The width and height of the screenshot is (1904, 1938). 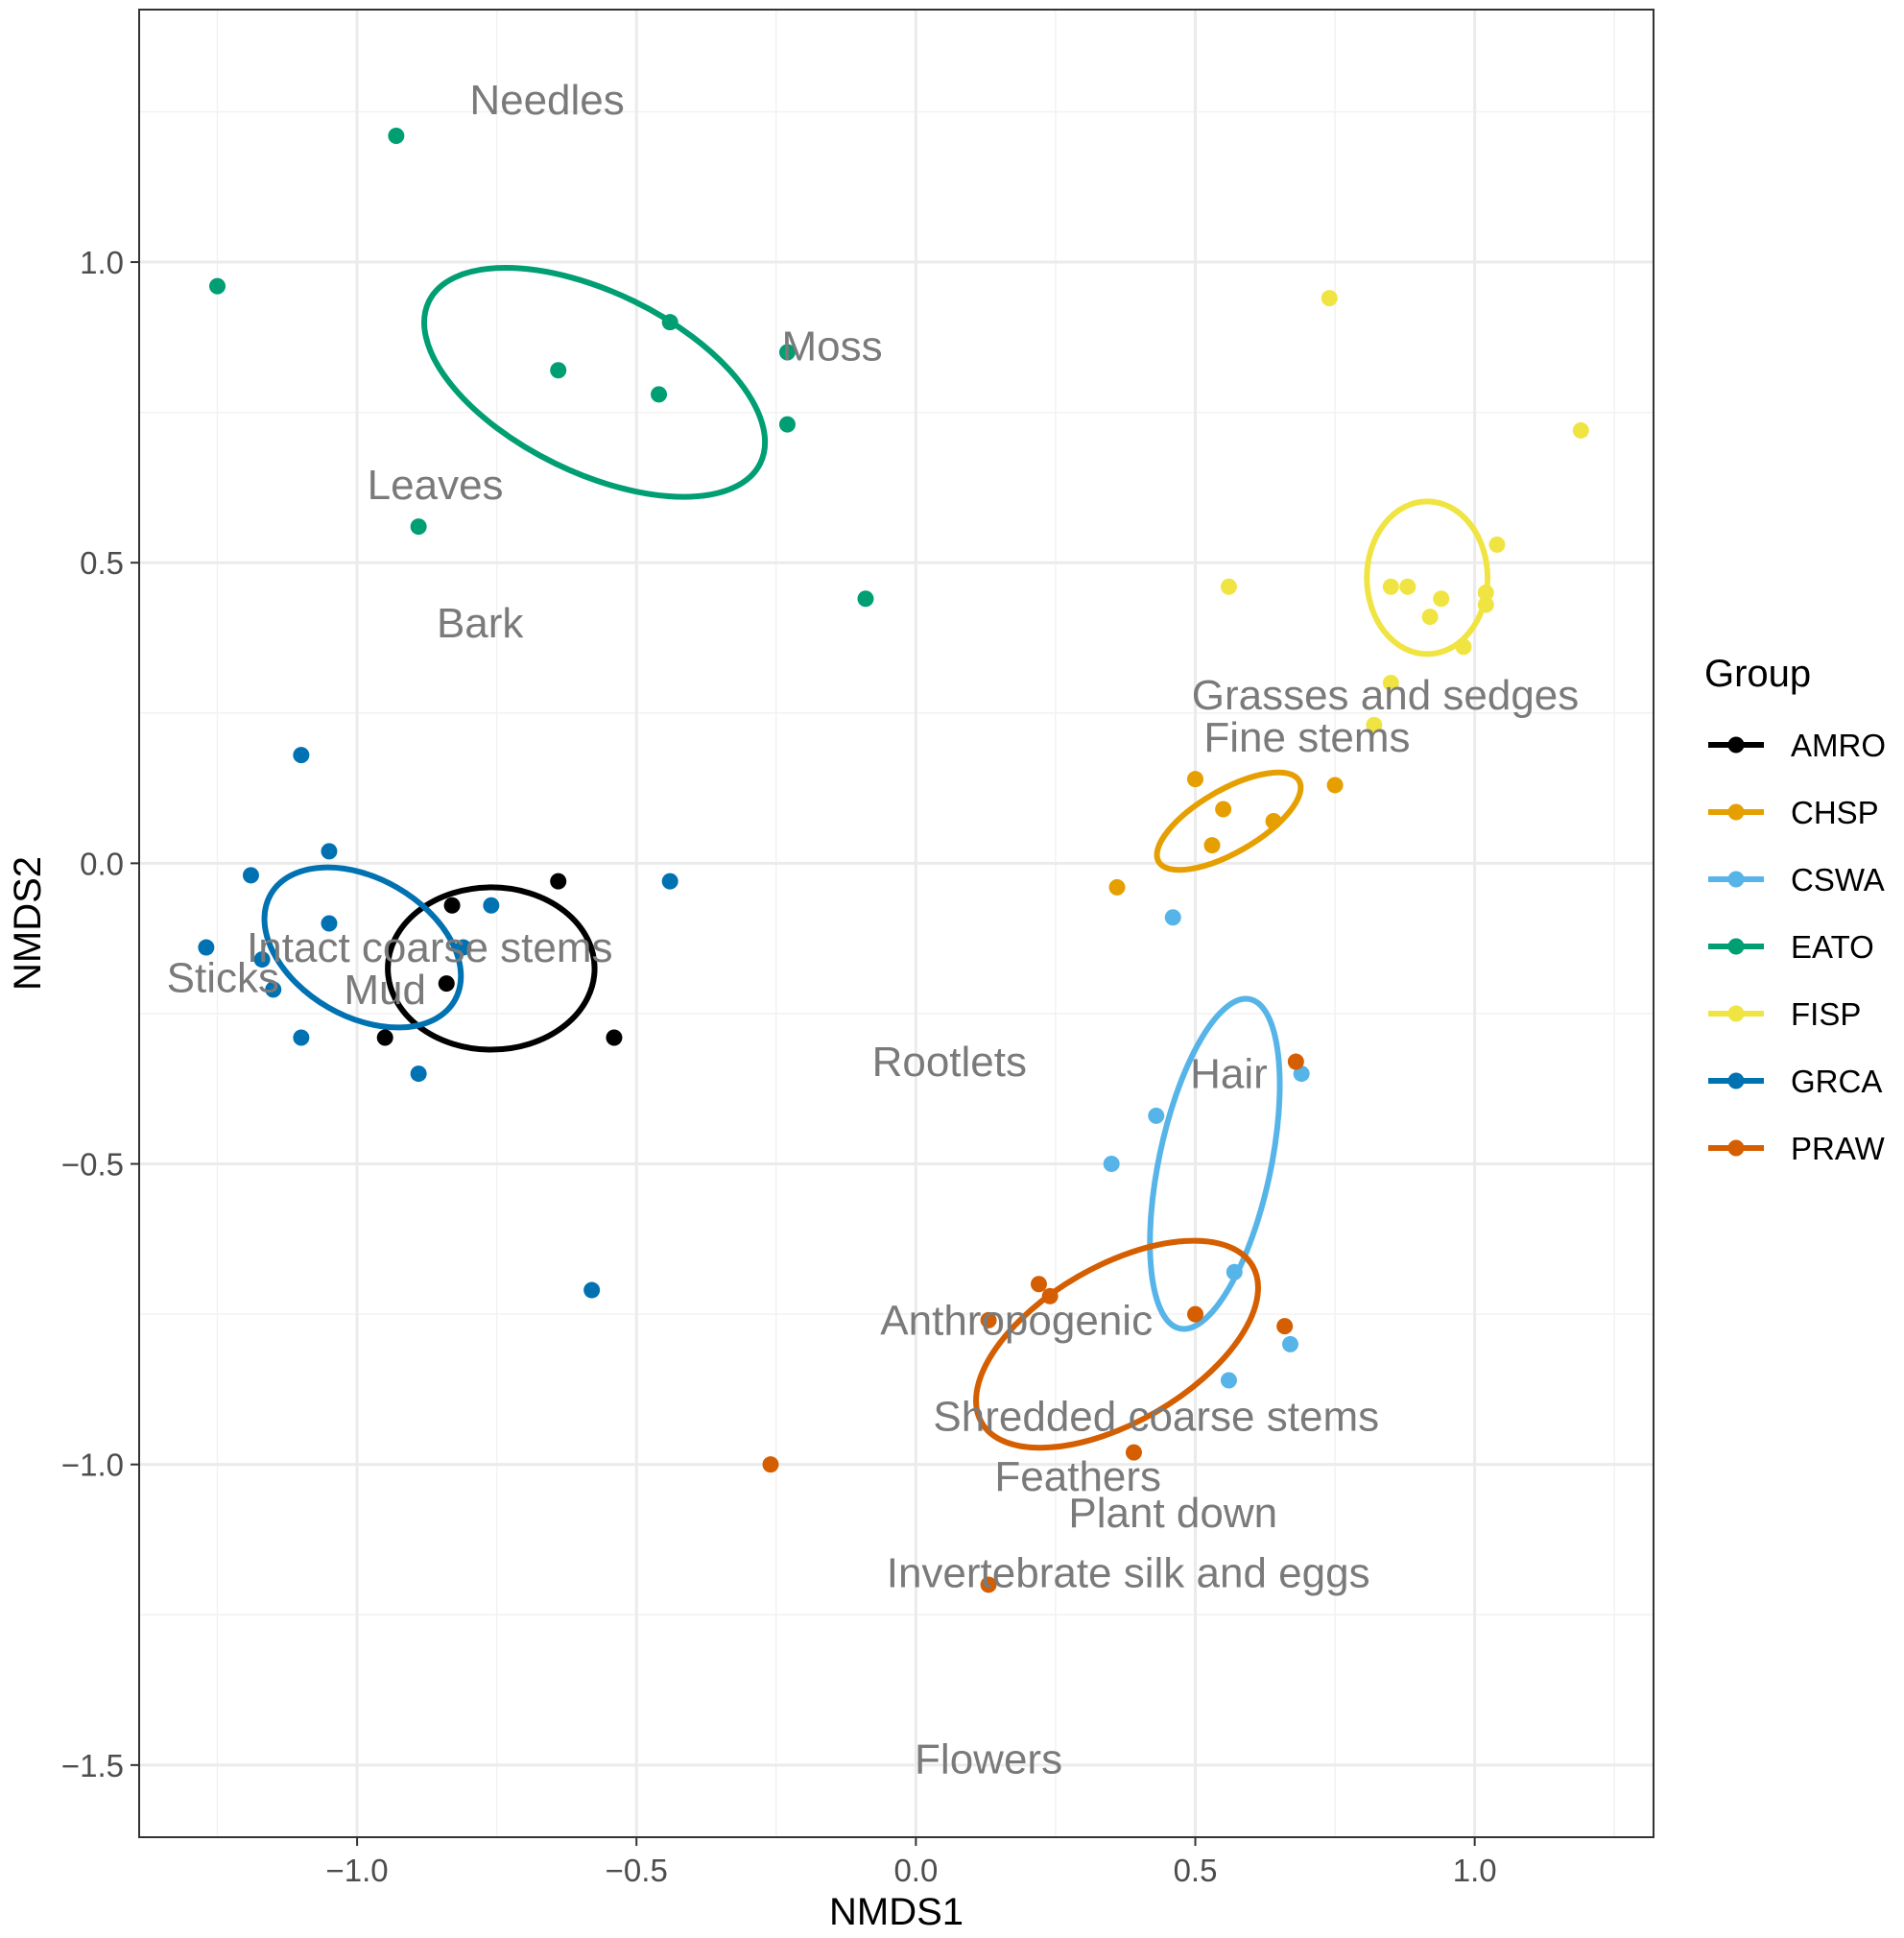 What do you see at coordinates (1795, 910) in the screenshot?
I see `legend: Group AMRO CHSP CSWA EATO FISP GRCA PRAW` at bounding box center [1795, 910].